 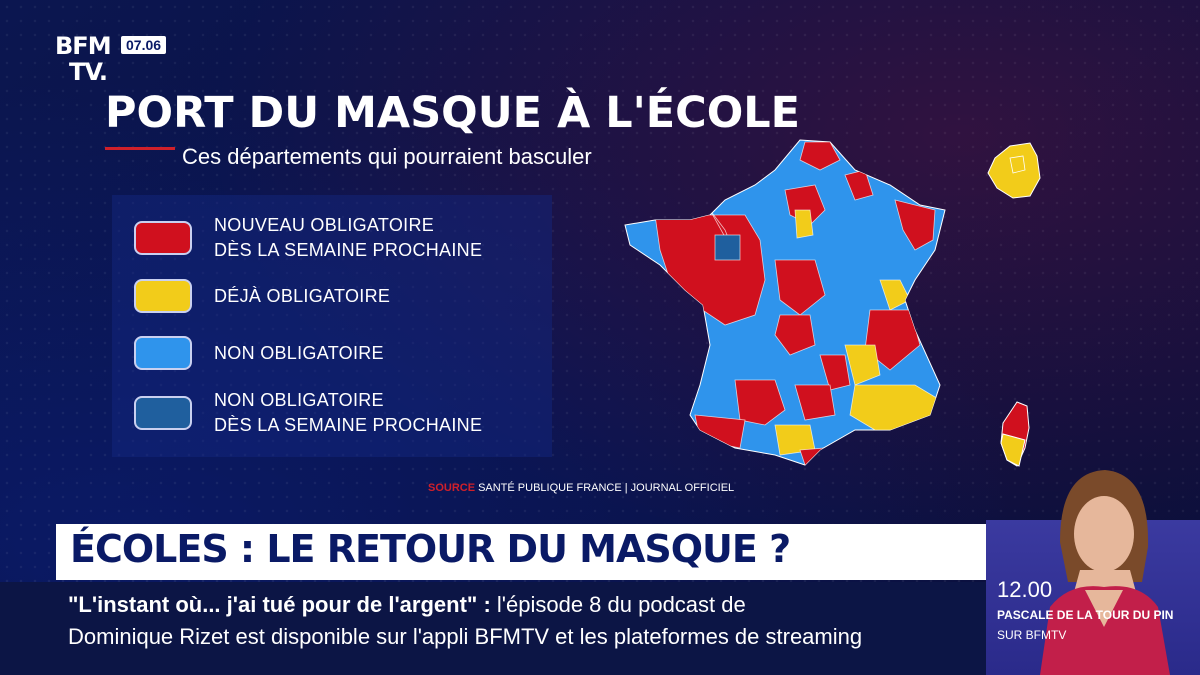 I want to click on legend-label: NON OBLIGATOIRE, so click(x=299, y=352).